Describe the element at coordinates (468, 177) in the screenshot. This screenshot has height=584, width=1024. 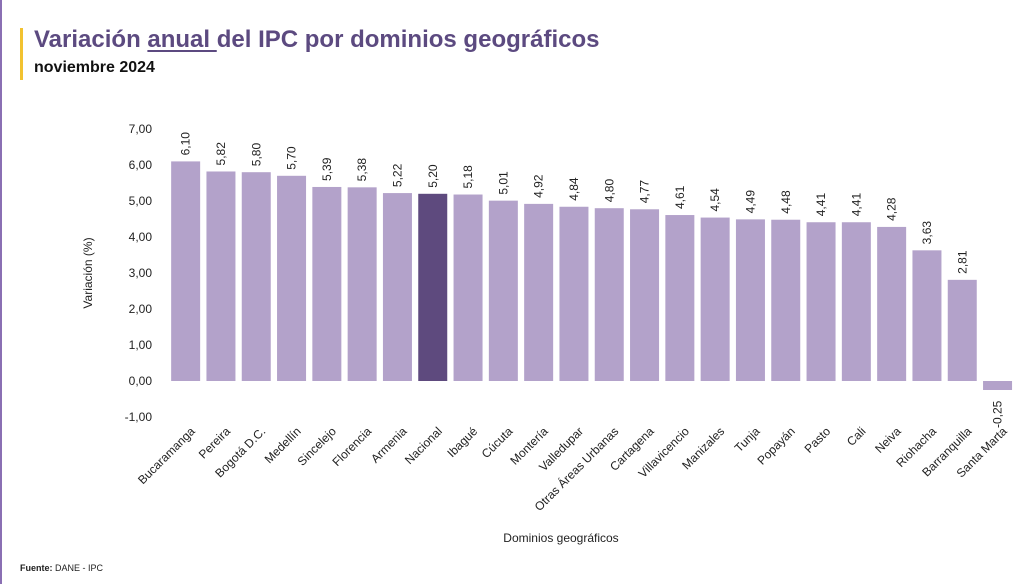
I see `data-label: 5,18` at that location.